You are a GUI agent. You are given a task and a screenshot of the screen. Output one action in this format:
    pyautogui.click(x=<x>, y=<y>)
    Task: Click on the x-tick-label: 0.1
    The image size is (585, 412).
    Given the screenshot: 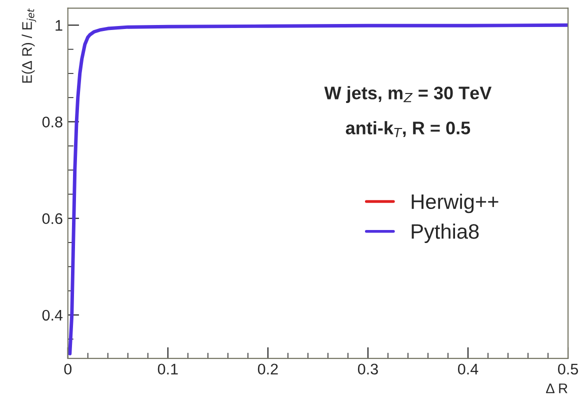 What is the action you would take?
    pyautogui.click(x=168, y=369)
    